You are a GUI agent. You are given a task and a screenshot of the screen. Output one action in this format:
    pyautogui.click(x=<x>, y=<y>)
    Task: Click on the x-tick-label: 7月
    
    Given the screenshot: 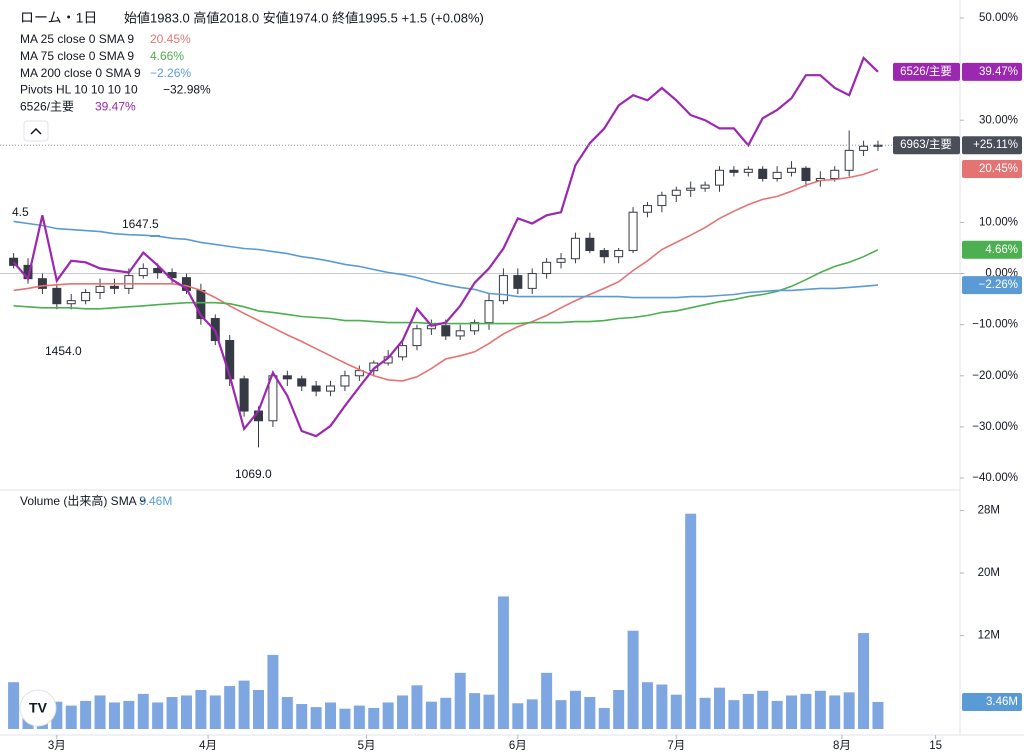 What is the action you would take?
    pyautogui.click(x=676, y=746)
    